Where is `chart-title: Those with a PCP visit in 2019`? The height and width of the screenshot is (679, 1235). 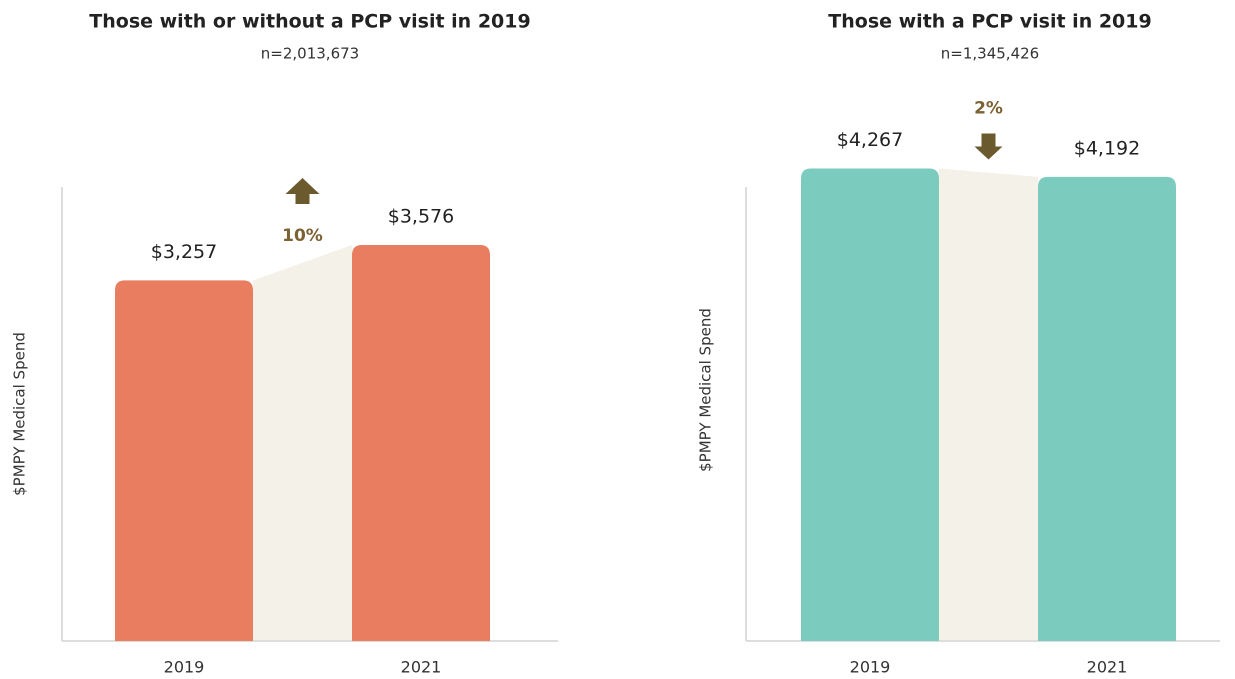 chart-title: Those with a PCP visit in 2019 is located at coordinates (989, 22).